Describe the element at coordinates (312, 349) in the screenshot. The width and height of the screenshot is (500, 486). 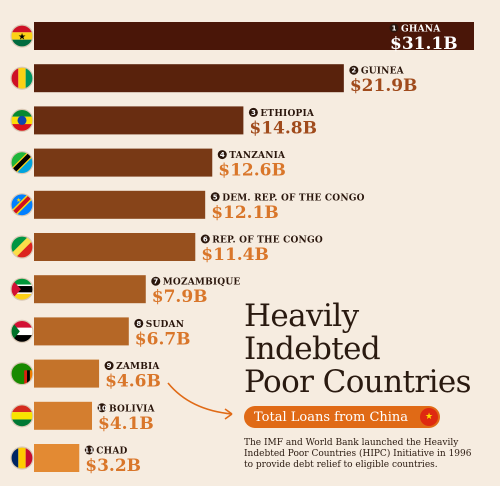
I see `title-line-2: Indebted` at that location.